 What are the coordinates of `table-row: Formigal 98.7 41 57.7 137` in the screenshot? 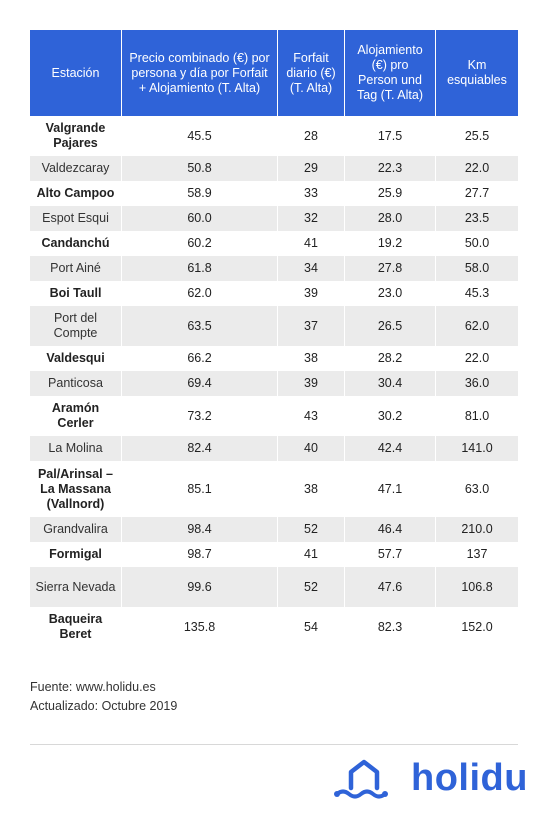 It's located at (274, 554).